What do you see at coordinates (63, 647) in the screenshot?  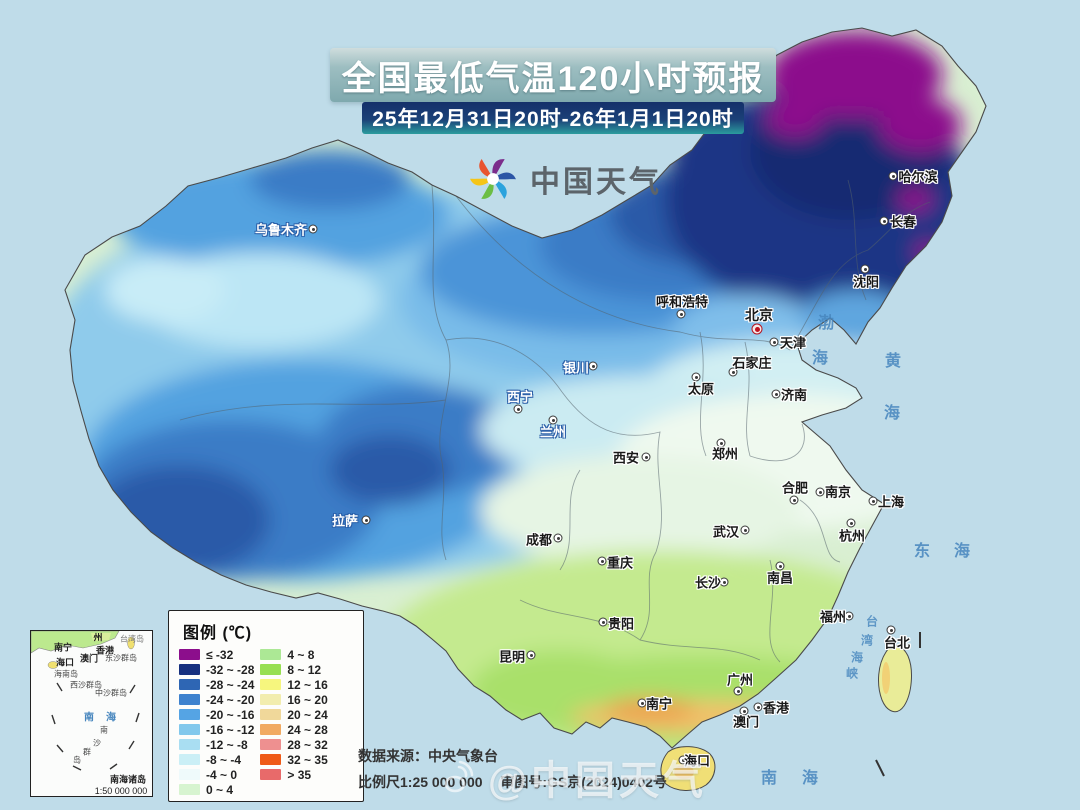 I see `inset-label: 南宁` at bounding box center [63, 647].